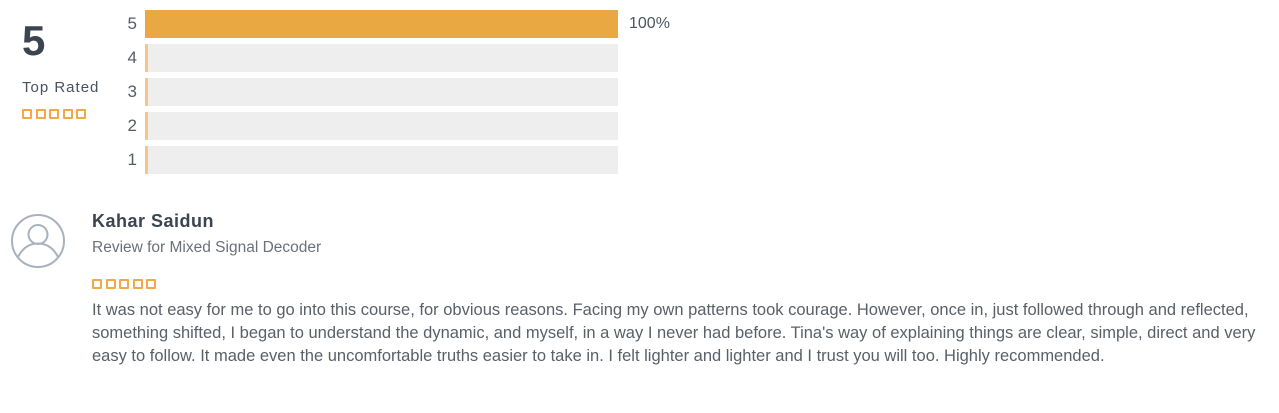 The height and width of the screenshot is (413, 1279). What do you see at coordinates (61, 87) in the screenshot?
I see `rating-overview-label: Top Rated` at bounding box center [61, 87].